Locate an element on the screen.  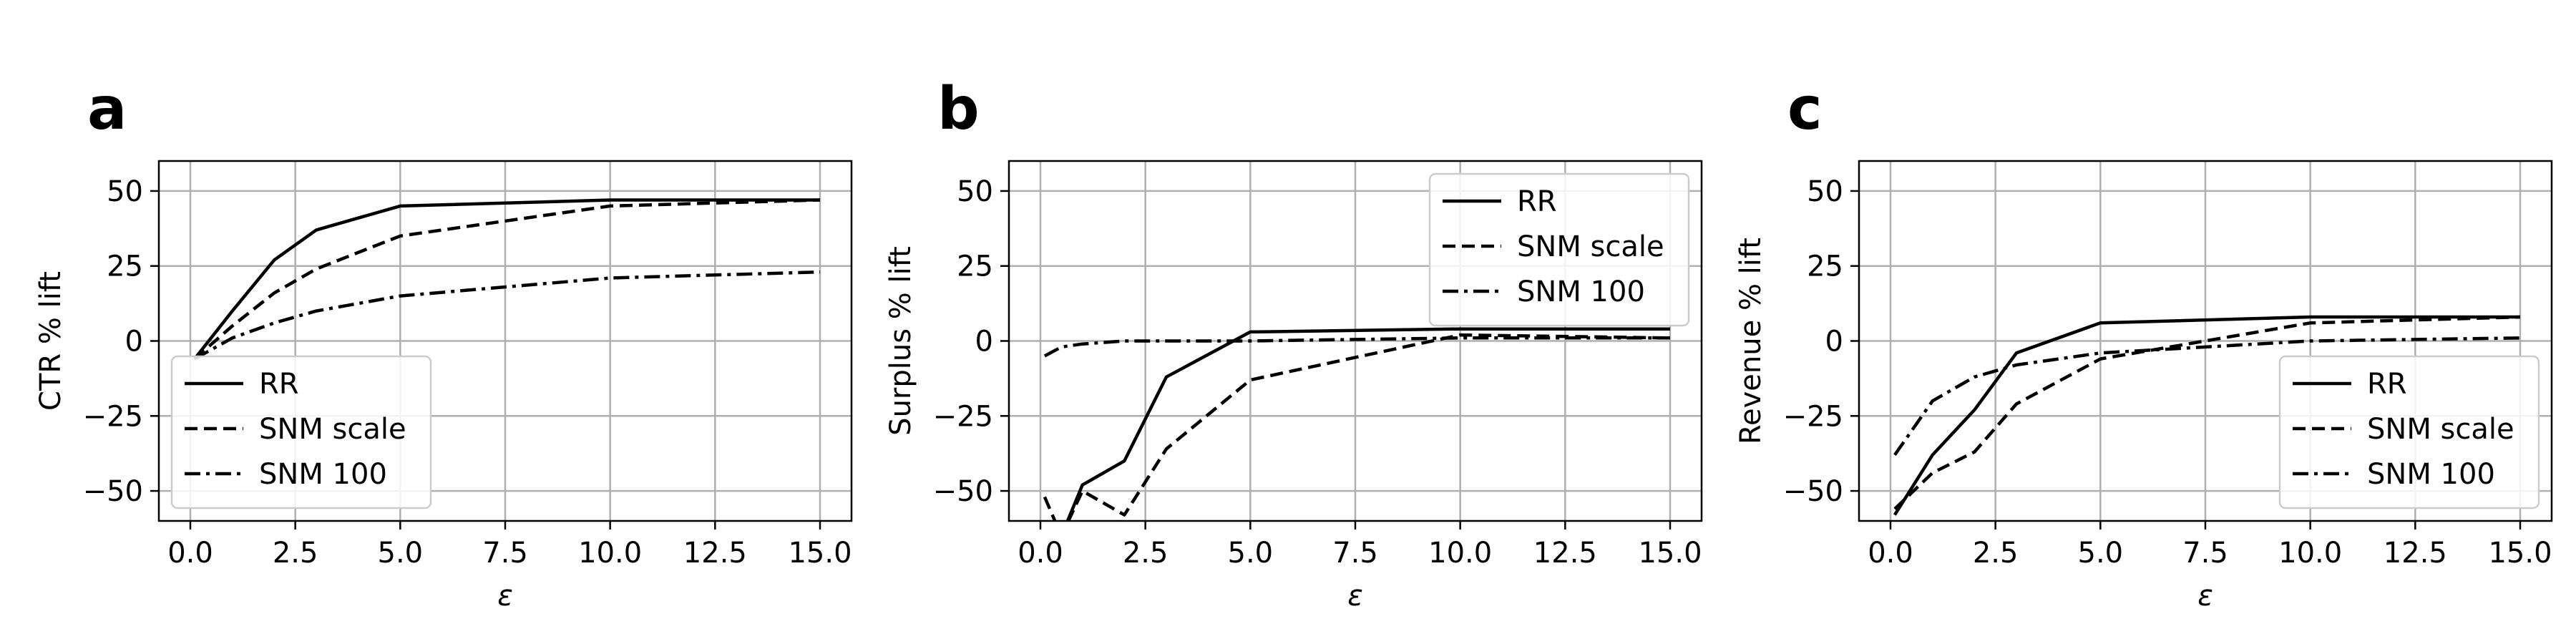
panel-letter-c: c is located at coordinates (1805, 109).